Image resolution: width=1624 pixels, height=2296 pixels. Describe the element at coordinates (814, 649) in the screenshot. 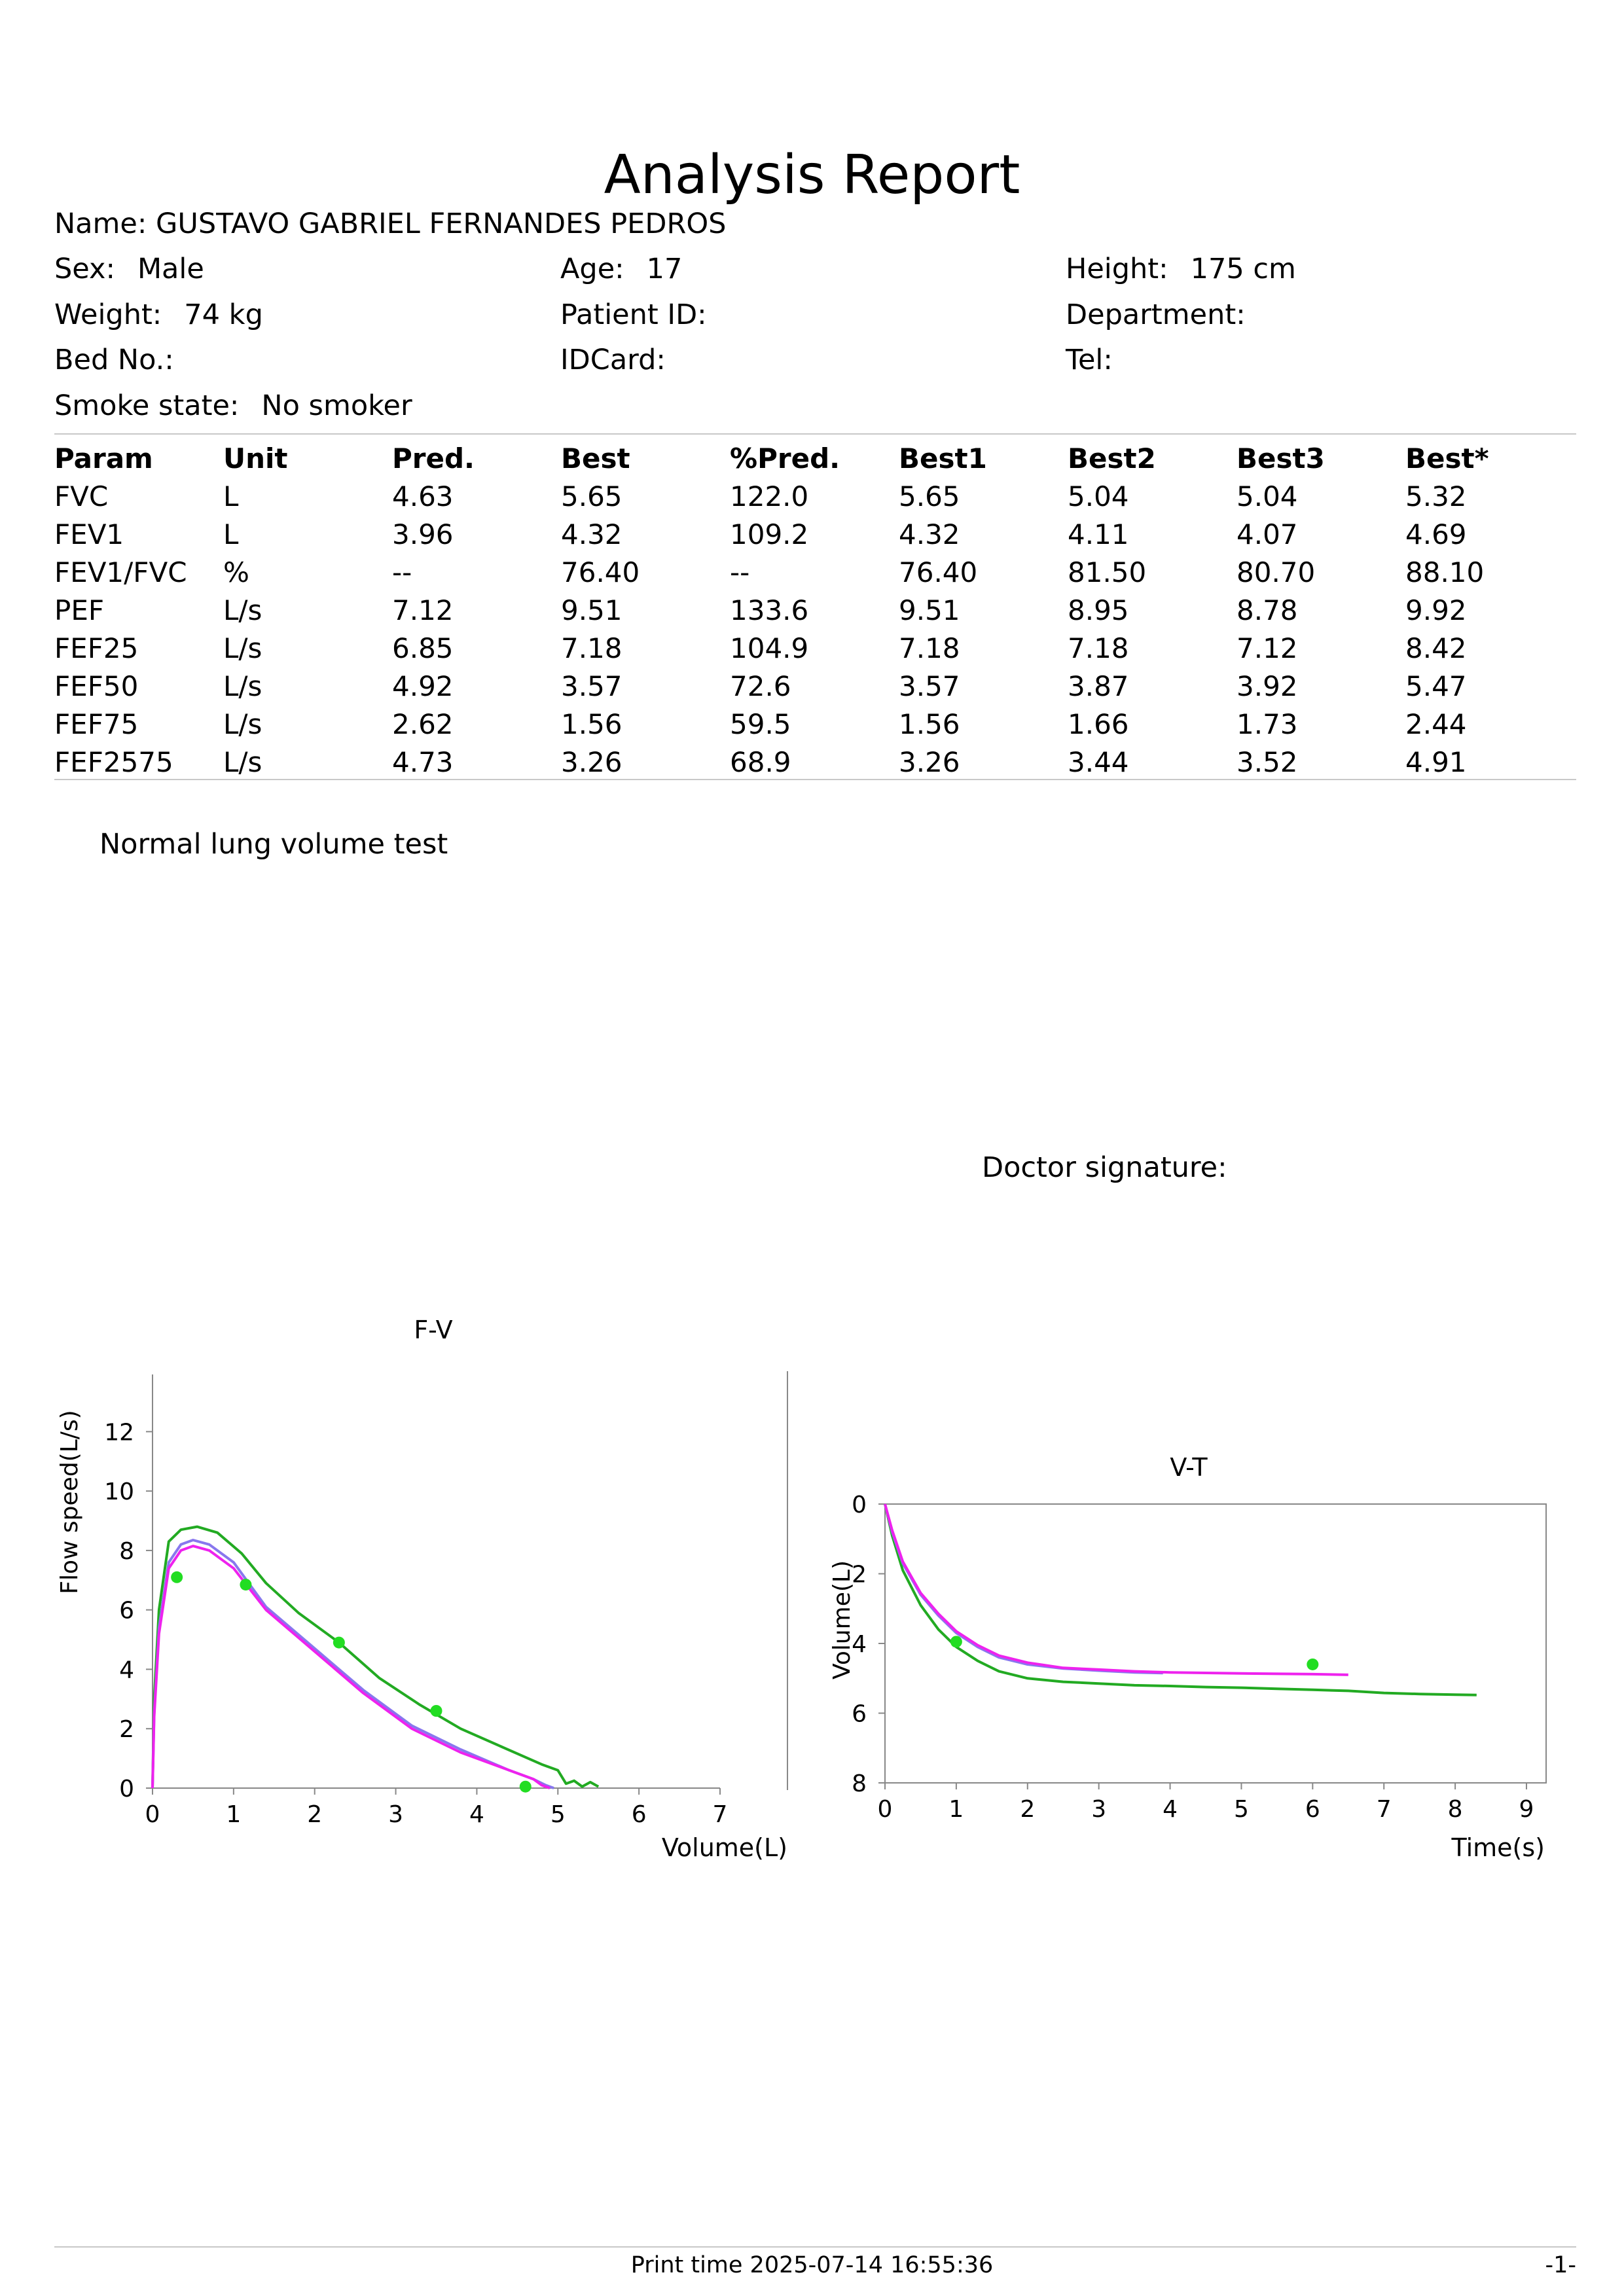

I see `table-row: FEF25 L/s 6.85 7.18 104.9 7.18 7.18 7.12 8.42` at that location.